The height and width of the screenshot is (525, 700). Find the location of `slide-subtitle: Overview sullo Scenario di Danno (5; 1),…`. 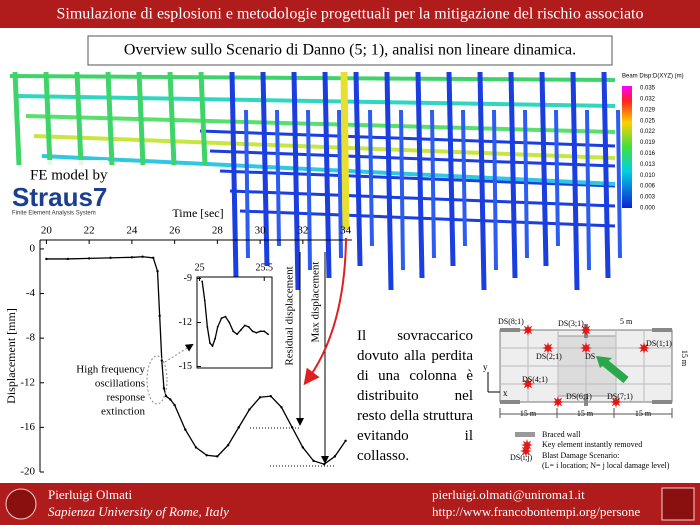

slide-subtitle: Overview sullo Scenario di Danno (5; 1),… is located at coordinates (350, 50).